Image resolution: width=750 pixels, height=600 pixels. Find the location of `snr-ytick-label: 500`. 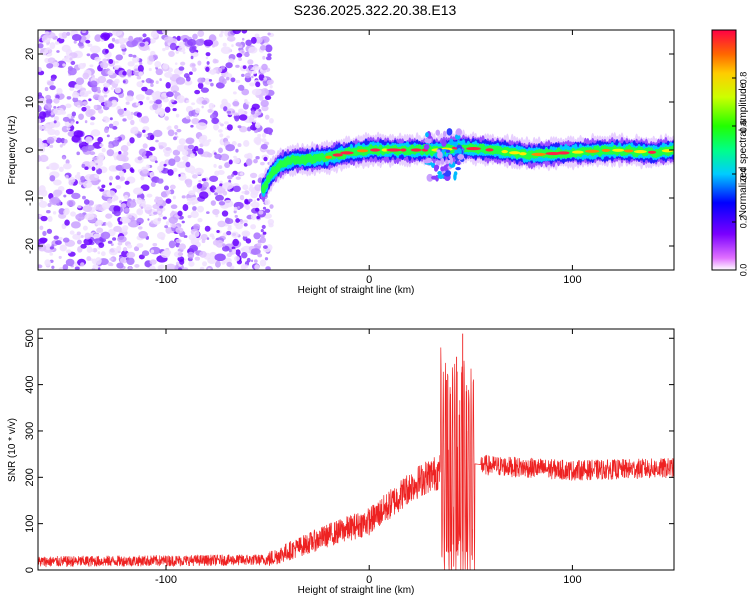

snr-ytick-label: 500 is located at coordinates (30, 338).